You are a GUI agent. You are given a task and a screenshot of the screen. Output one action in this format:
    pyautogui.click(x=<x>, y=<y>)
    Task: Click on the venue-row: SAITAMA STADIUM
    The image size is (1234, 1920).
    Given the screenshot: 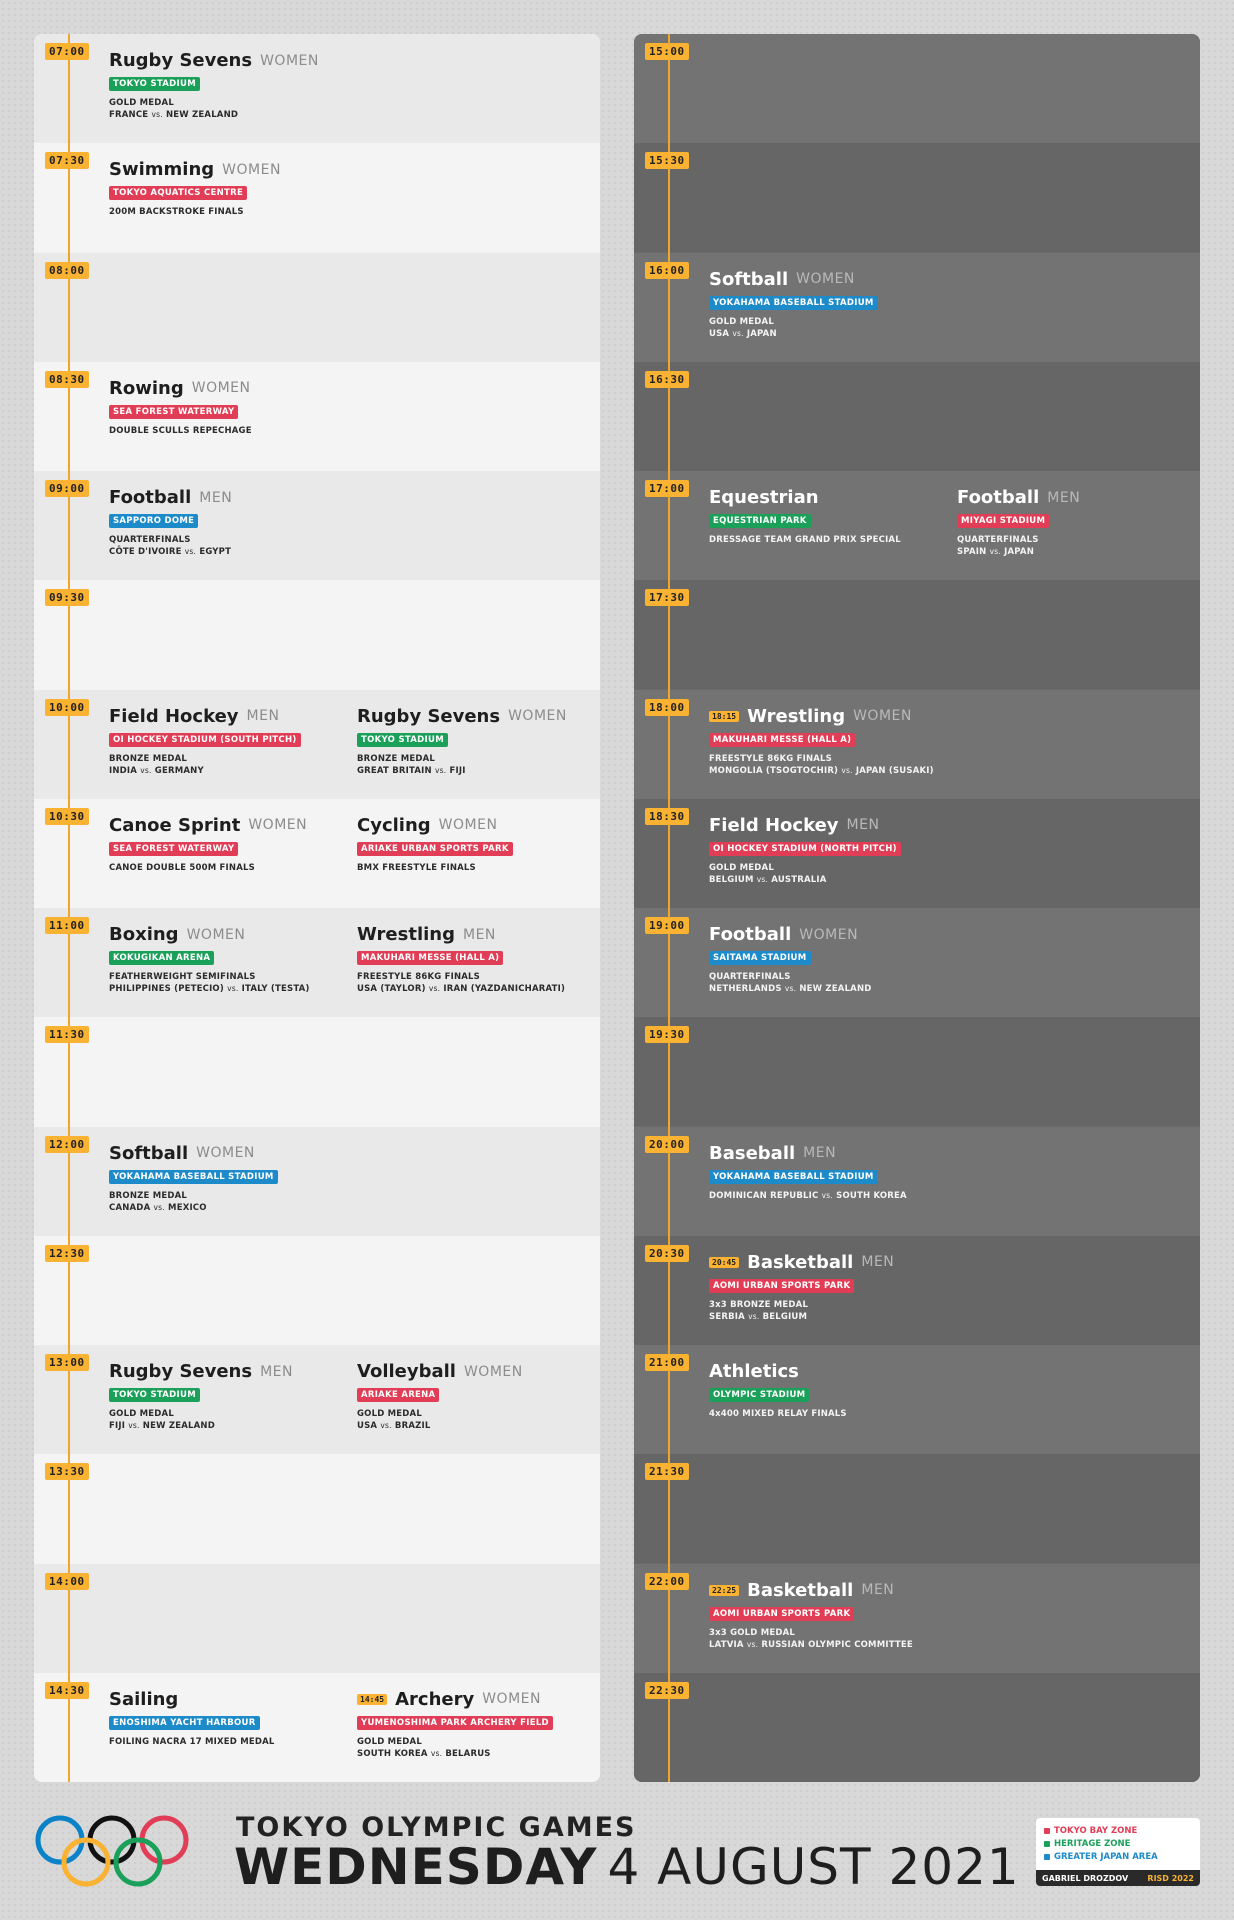 What is the action you would take?
    pyautogui.click(x=790, y=955)
    